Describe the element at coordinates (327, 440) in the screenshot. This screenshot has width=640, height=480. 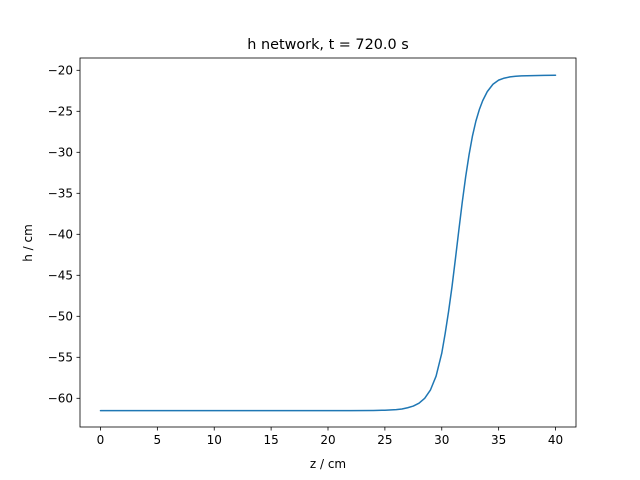
I see `x-tick-label: 20` at that location.